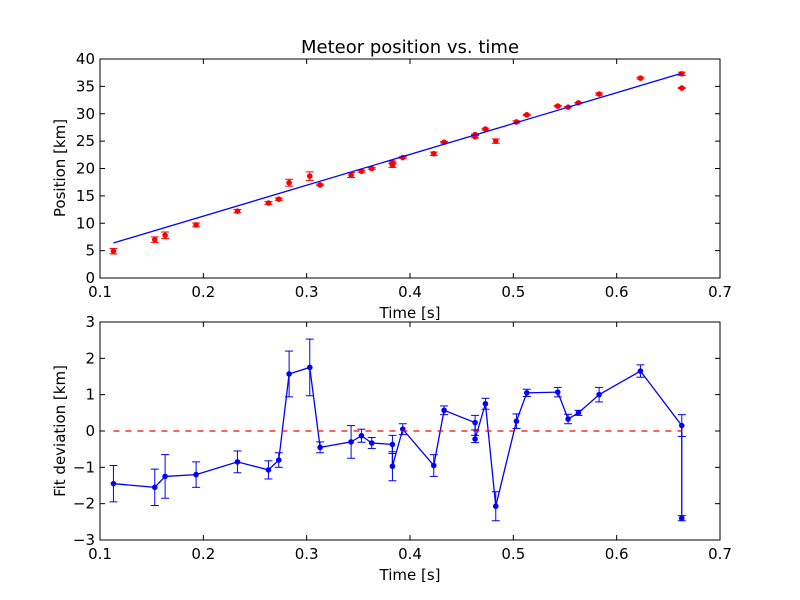 This screenshot has height=600, width=800. Describe the element at coordinates (307, 292) in the screenshot. I see `position-xtick-label: 0.3` at that location.